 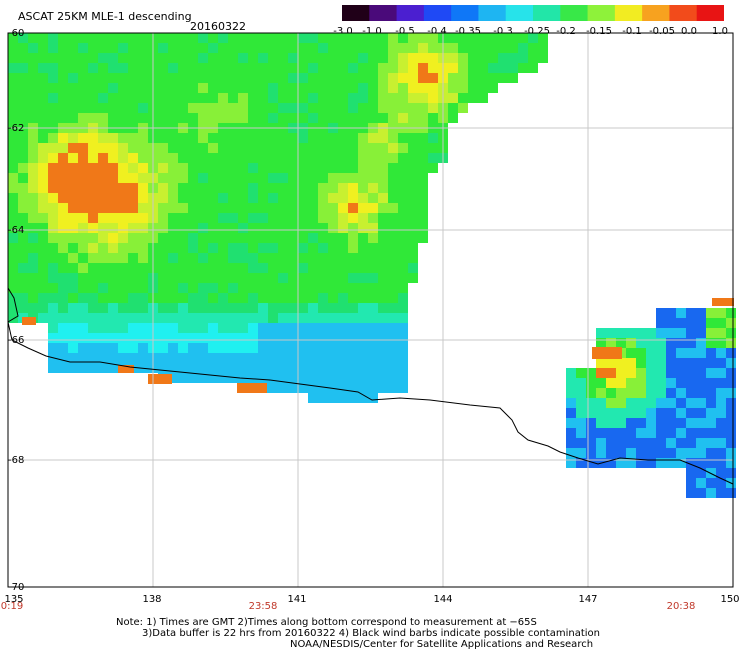 I want to click on time-label: 0:19, so click(x=12, y=606).